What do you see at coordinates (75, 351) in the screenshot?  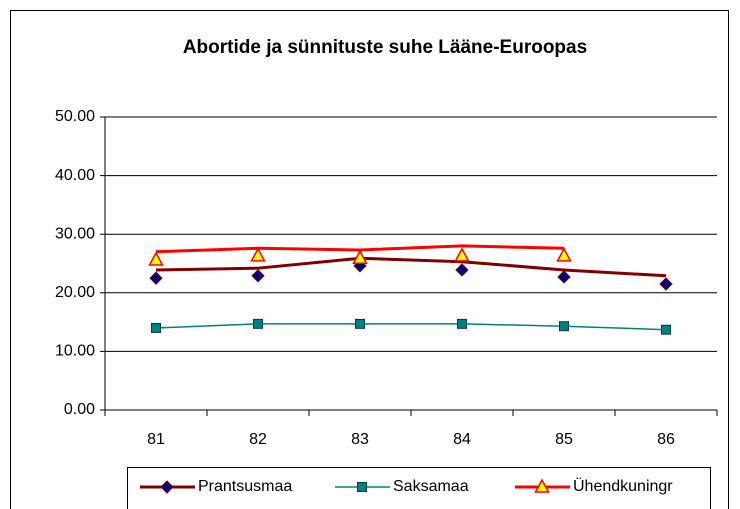 I see `y-tick-label: 10.00` at bounding box center [75, 351].